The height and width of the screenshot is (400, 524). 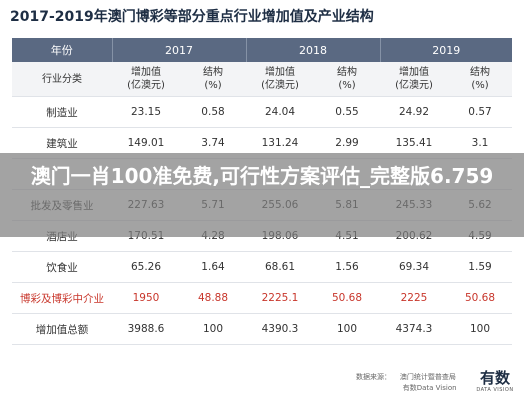 I want to click on table-row: 制造业 23.15 0.58 24.04 0.55 24.92 0.57, so click(x=262, y=112).